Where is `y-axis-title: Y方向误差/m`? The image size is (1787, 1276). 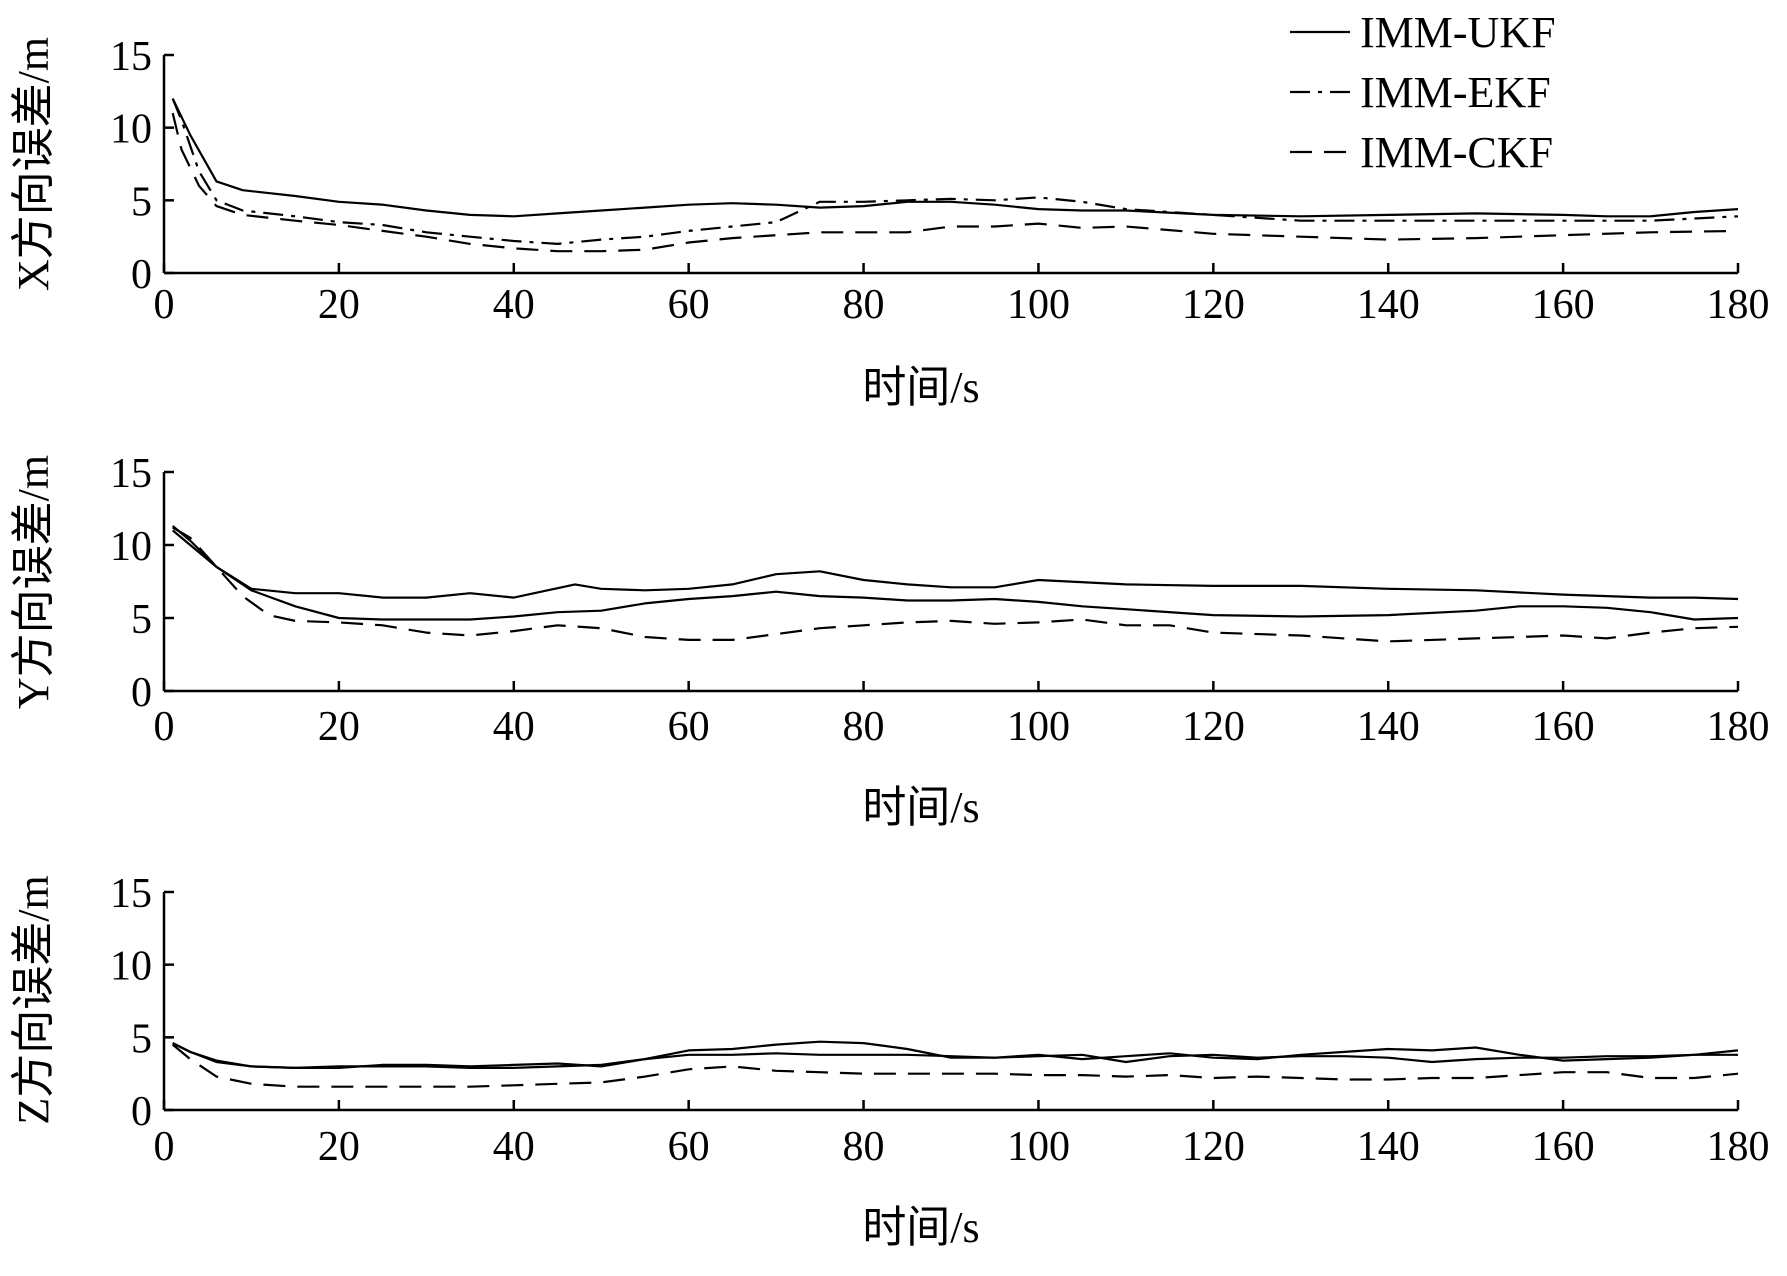
y-axis-title: Y方向误差/m is located at coordinates (33, 582).